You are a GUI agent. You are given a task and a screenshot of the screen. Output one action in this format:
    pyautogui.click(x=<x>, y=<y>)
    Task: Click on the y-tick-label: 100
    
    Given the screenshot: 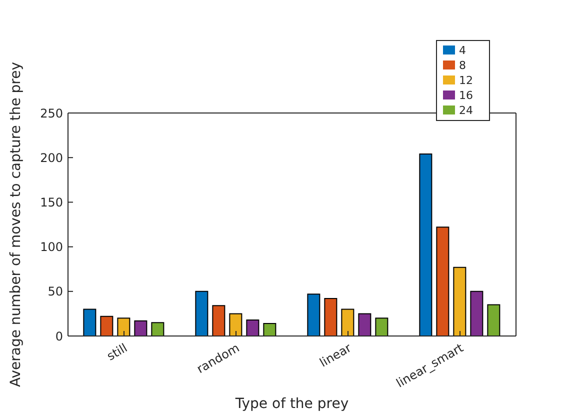 What is the action you would take?
    pyautogui.click(x=51, y=247)
    